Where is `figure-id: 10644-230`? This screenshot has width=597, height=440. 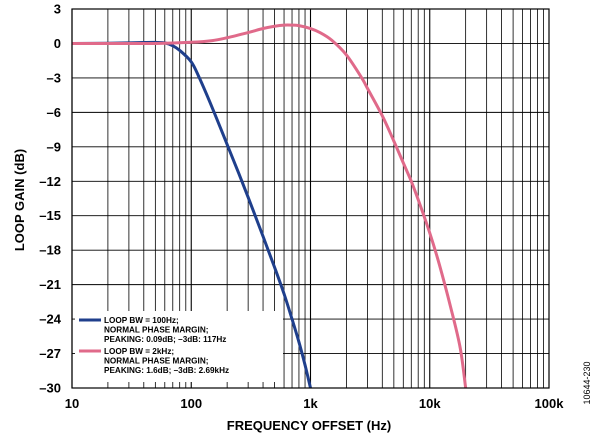
figure-id: 10644-230 is located at coordinates (587, 382).